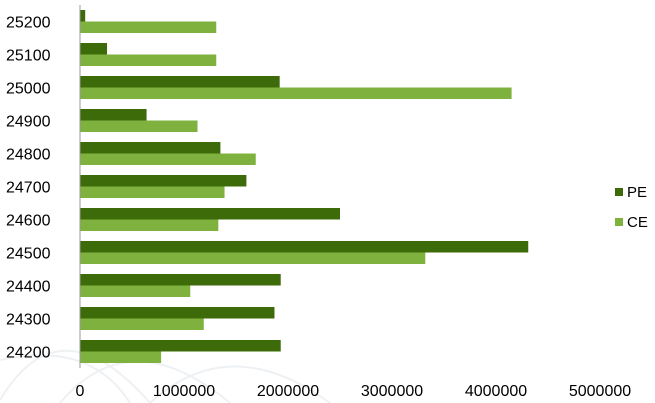  Describe the element at coordinates (600, 391) in the screenshot. I see `x-tick-label-5000000: 5000000` at that location.